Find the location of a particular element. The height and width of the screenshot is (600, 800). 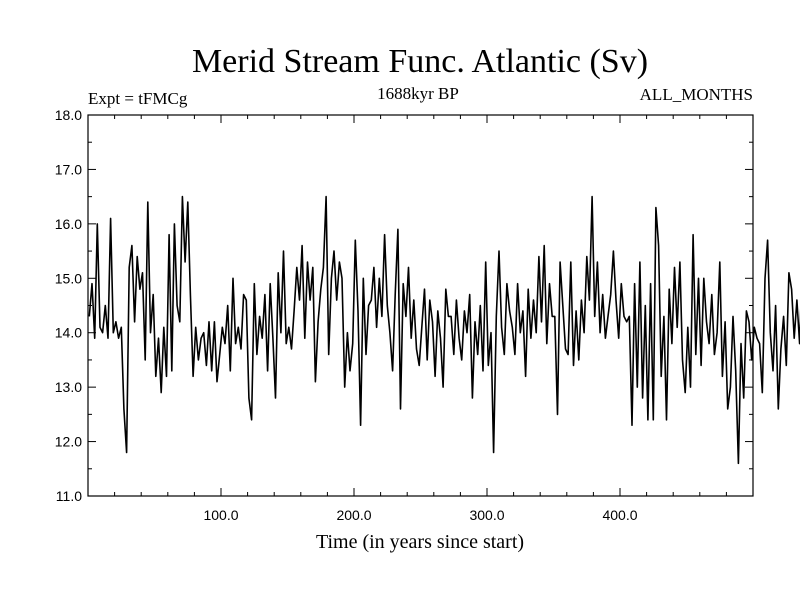

y-tick-label: 16.0 is located at coordinates (68, 224).